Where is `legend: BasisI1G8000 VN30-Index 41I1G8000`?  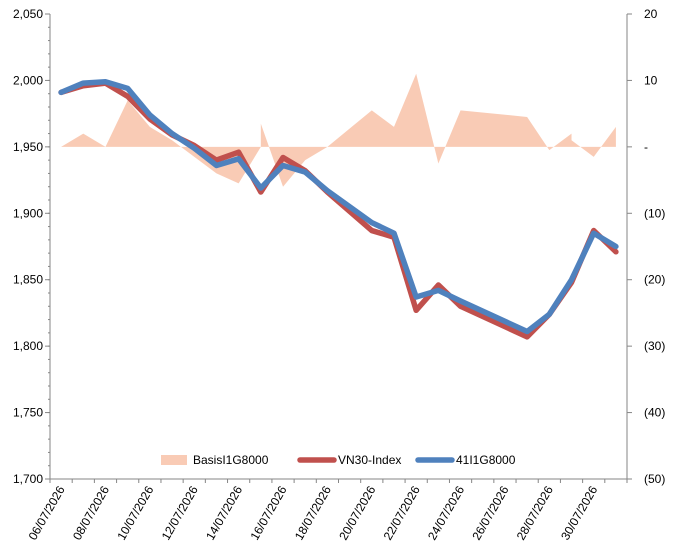
legend: BasisI1G8000 VN30-Index 41I1G8000 is located at coordinates (338, 460).